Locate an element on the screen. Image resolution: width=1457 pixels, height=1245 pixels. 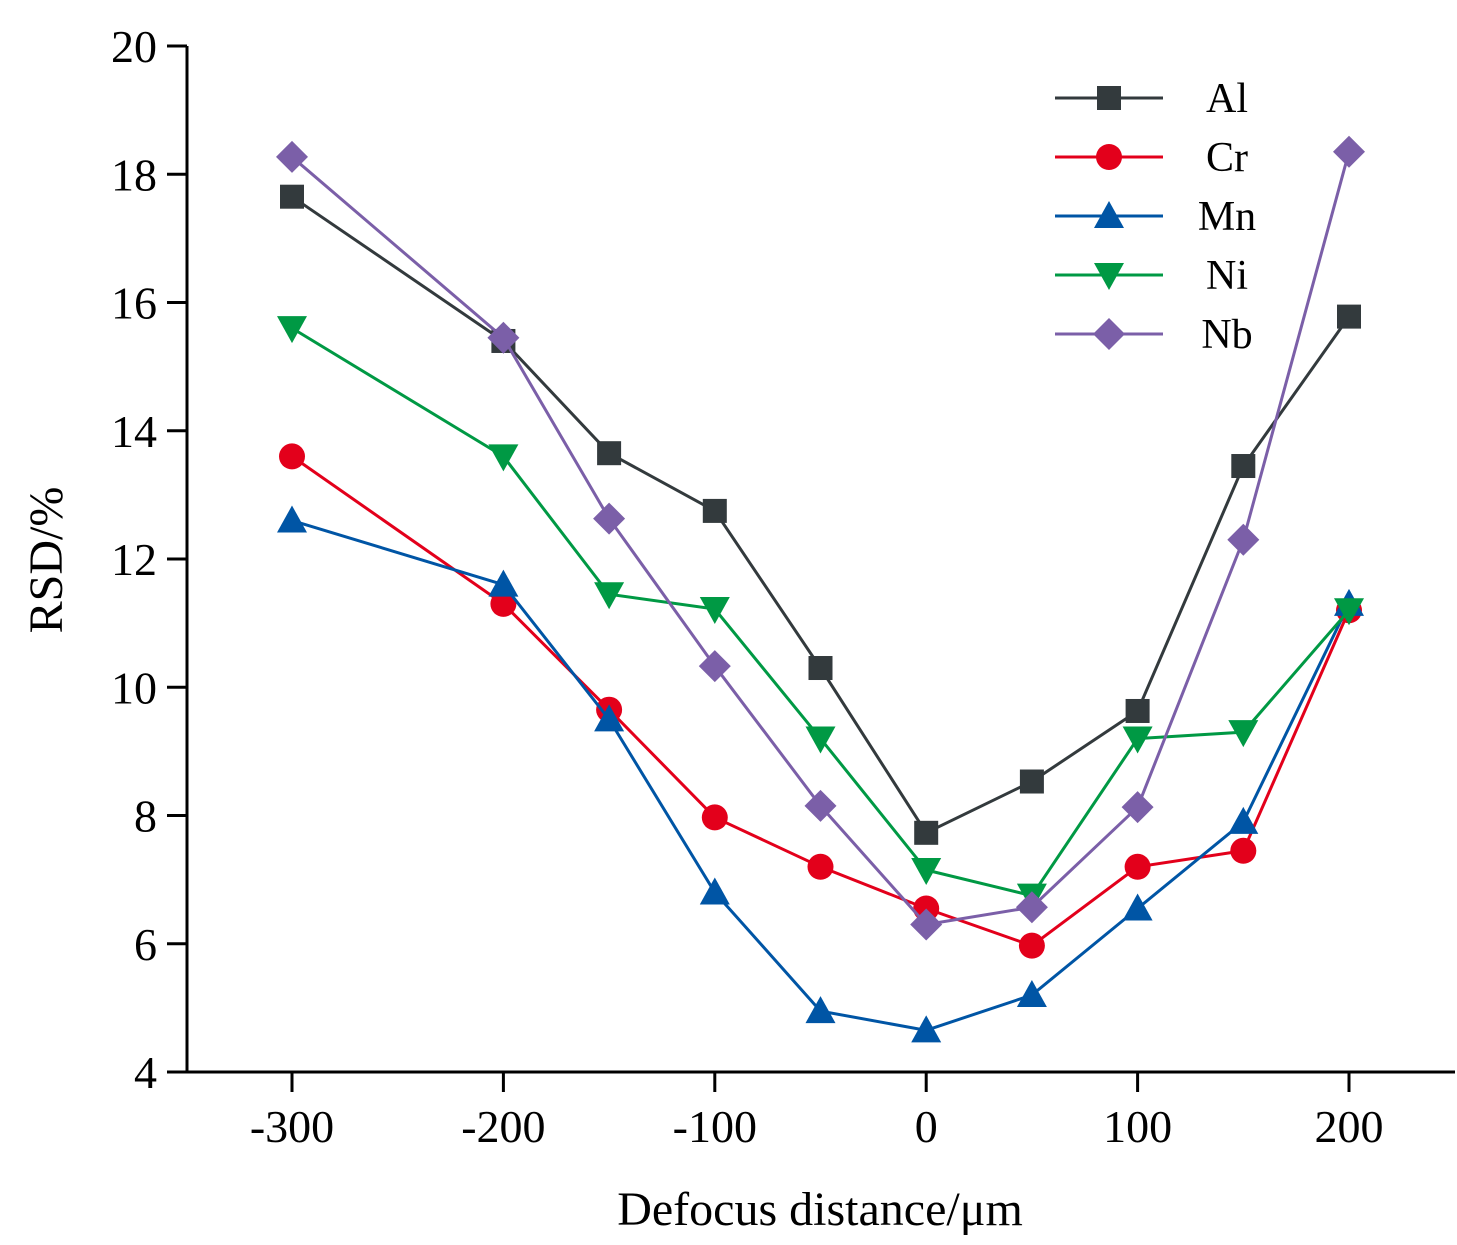
x-tick-label: 200 is located at coordinates (1349, 1126).